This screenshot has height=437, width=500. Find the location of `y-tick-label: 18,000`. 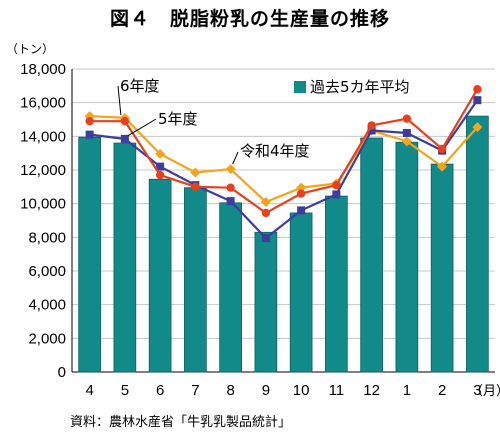

y-tick-label: 18,000 is located at coordinates (43, 69).